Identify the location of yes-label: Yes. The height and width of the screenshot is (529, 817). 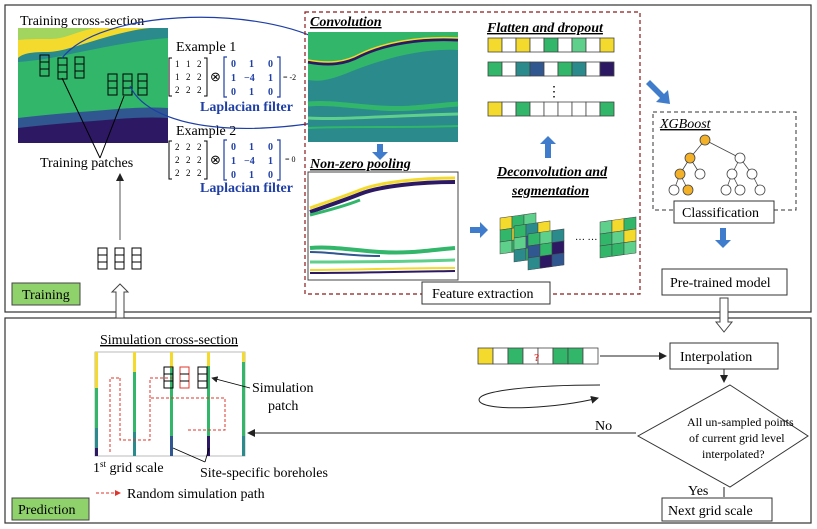
(698, 491).